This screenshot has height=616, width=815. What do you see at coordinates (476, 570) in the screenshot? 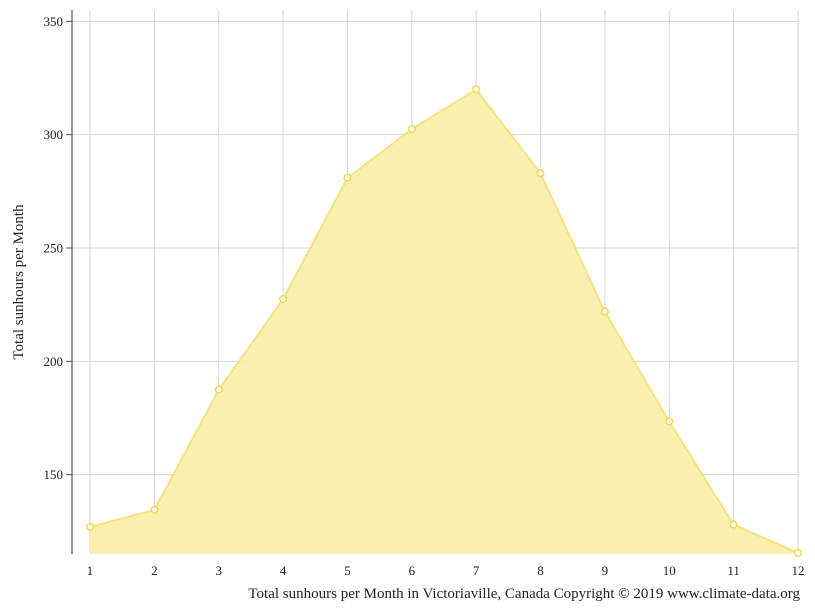
I see `x-tick-label-7: 7` at bounding box center [476, 570].